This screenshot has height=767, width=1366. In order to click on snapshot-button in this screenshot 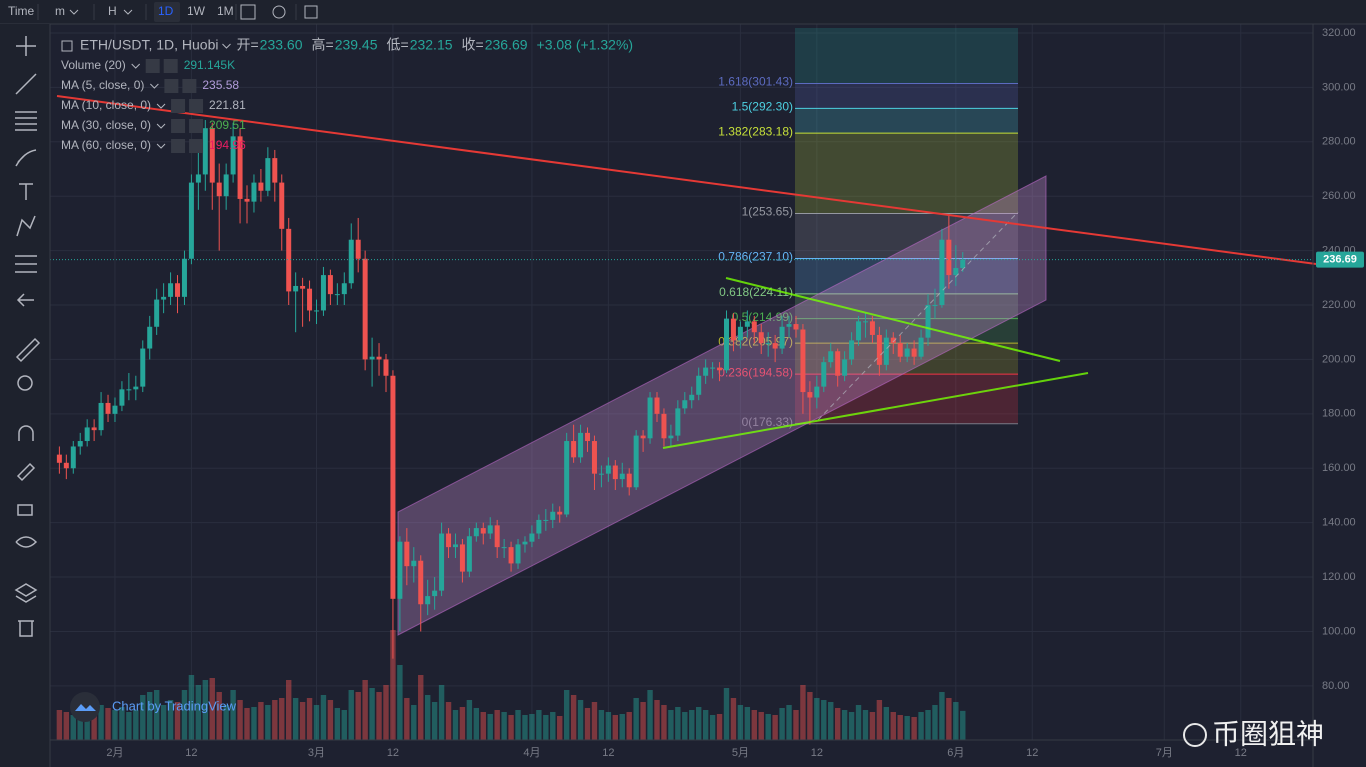, I will do `click(311, 12)`.